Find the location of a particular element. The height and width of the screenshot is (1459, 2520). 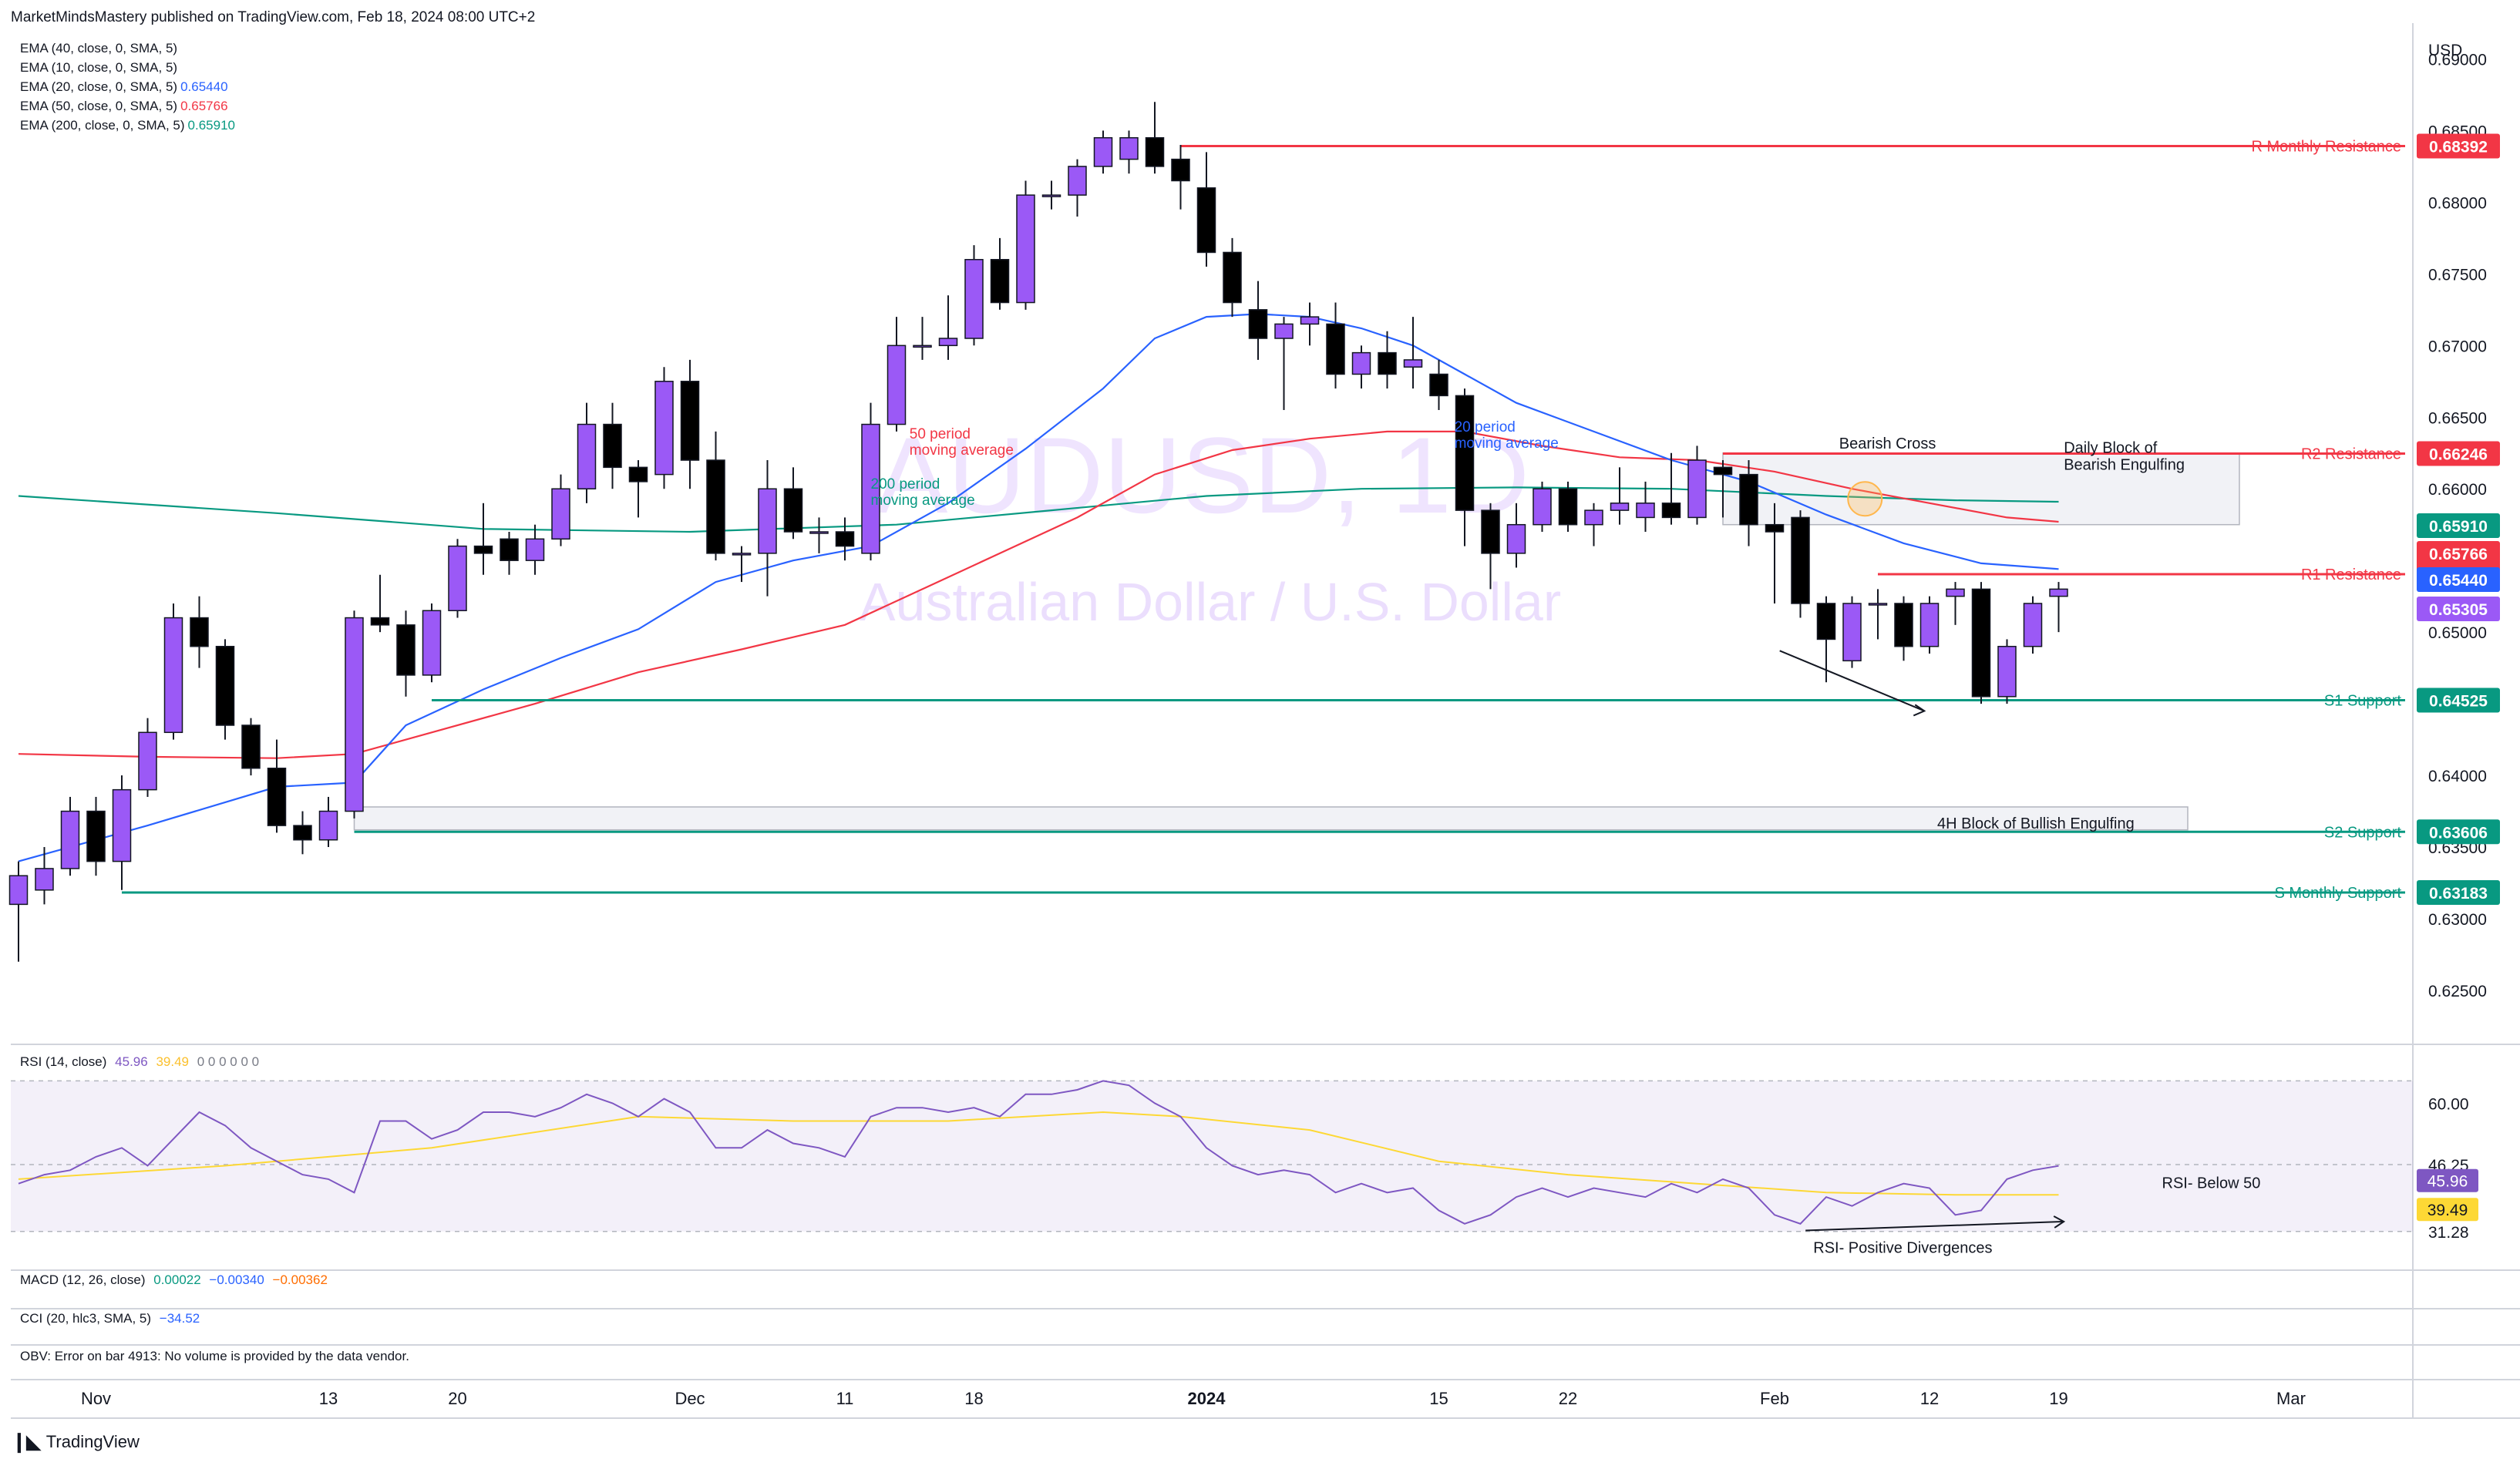

rsi-badge-label: 45.96 is located at coordinates (2448, 1182).